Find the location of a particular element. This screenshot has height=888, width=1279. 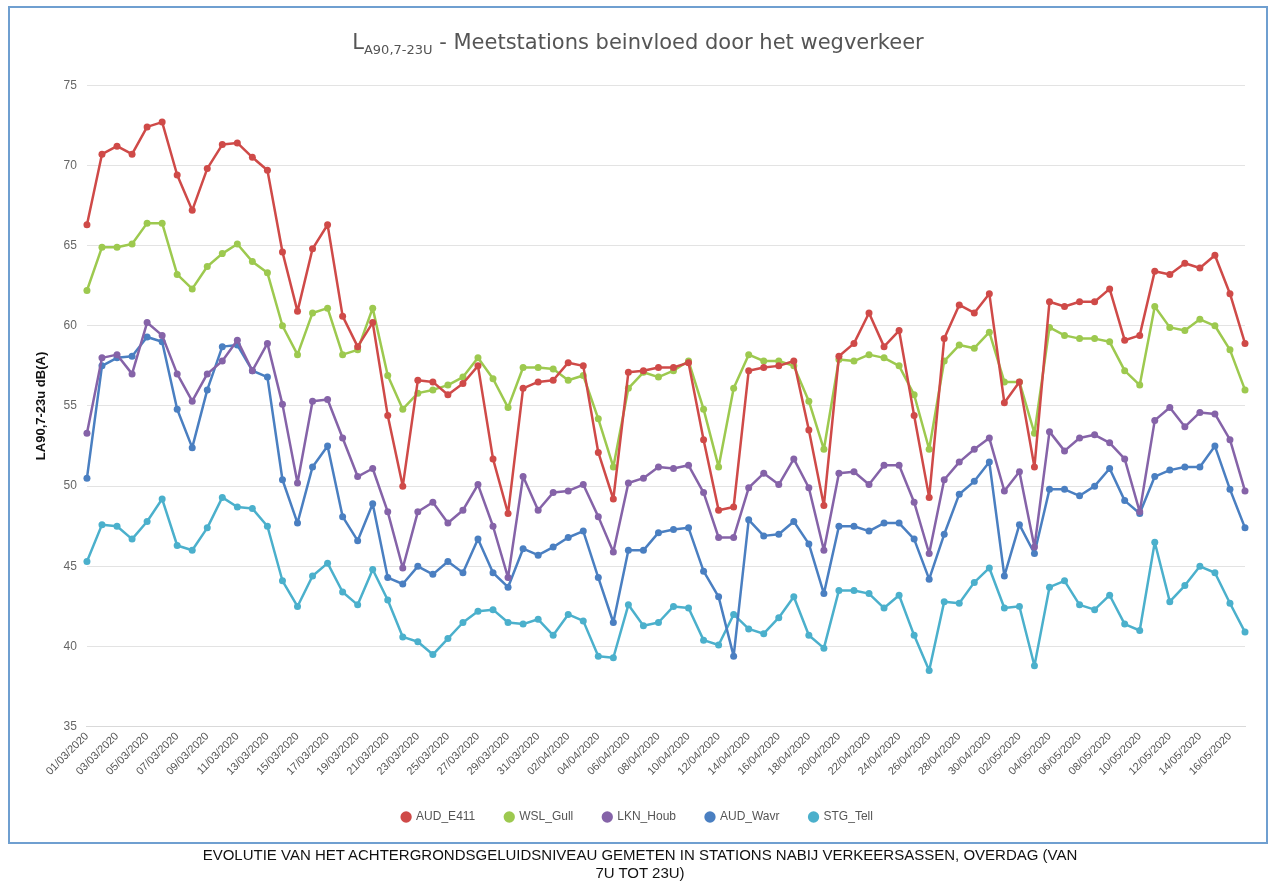

y-tick-label: 50 is located at coordinates (70, 485).